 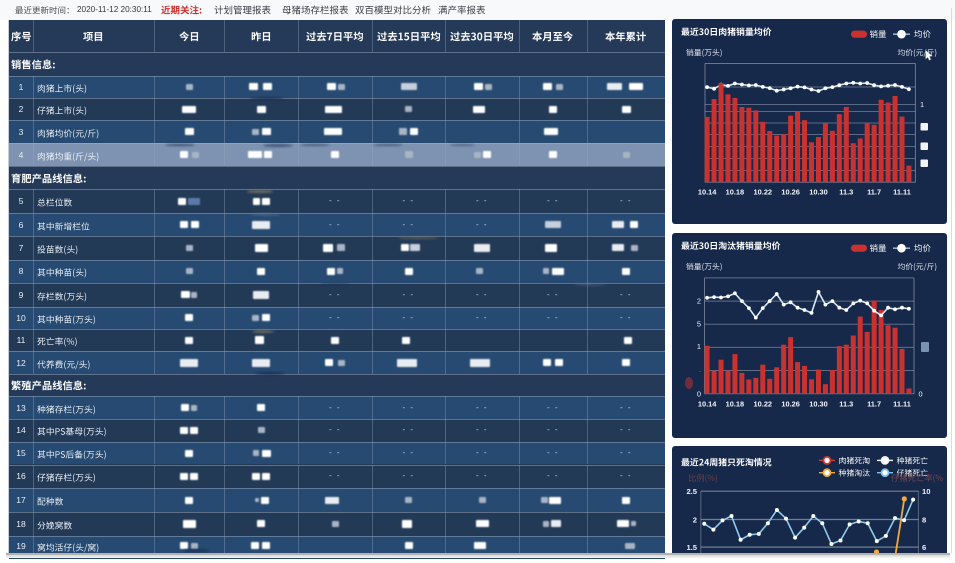 What do you see at coordinates (924, 519) in the screenshot?
I see `svg-text: 8` at bounding box center [924, 519].